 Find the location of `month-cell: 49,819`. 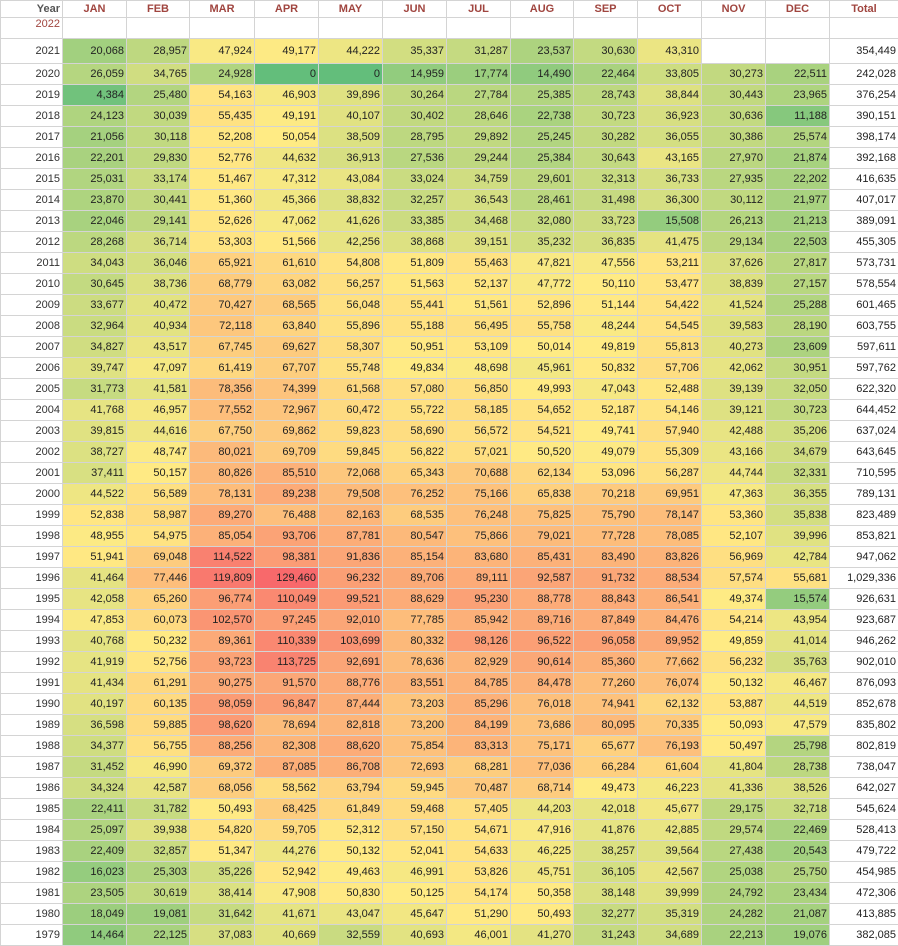

month-cell: 49,819 is located at coordinates (605, 347).